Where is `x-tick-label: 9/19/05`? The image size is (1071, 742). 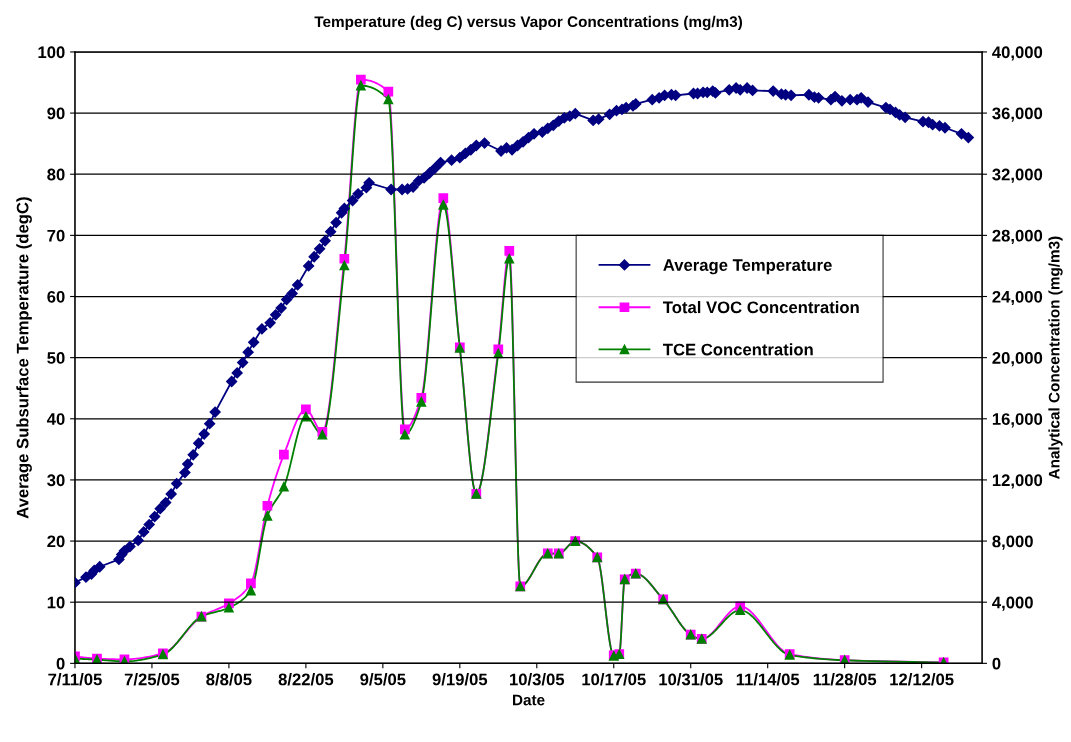
x-tick-label: 9/19/05 is located at coordinates (460, 679).